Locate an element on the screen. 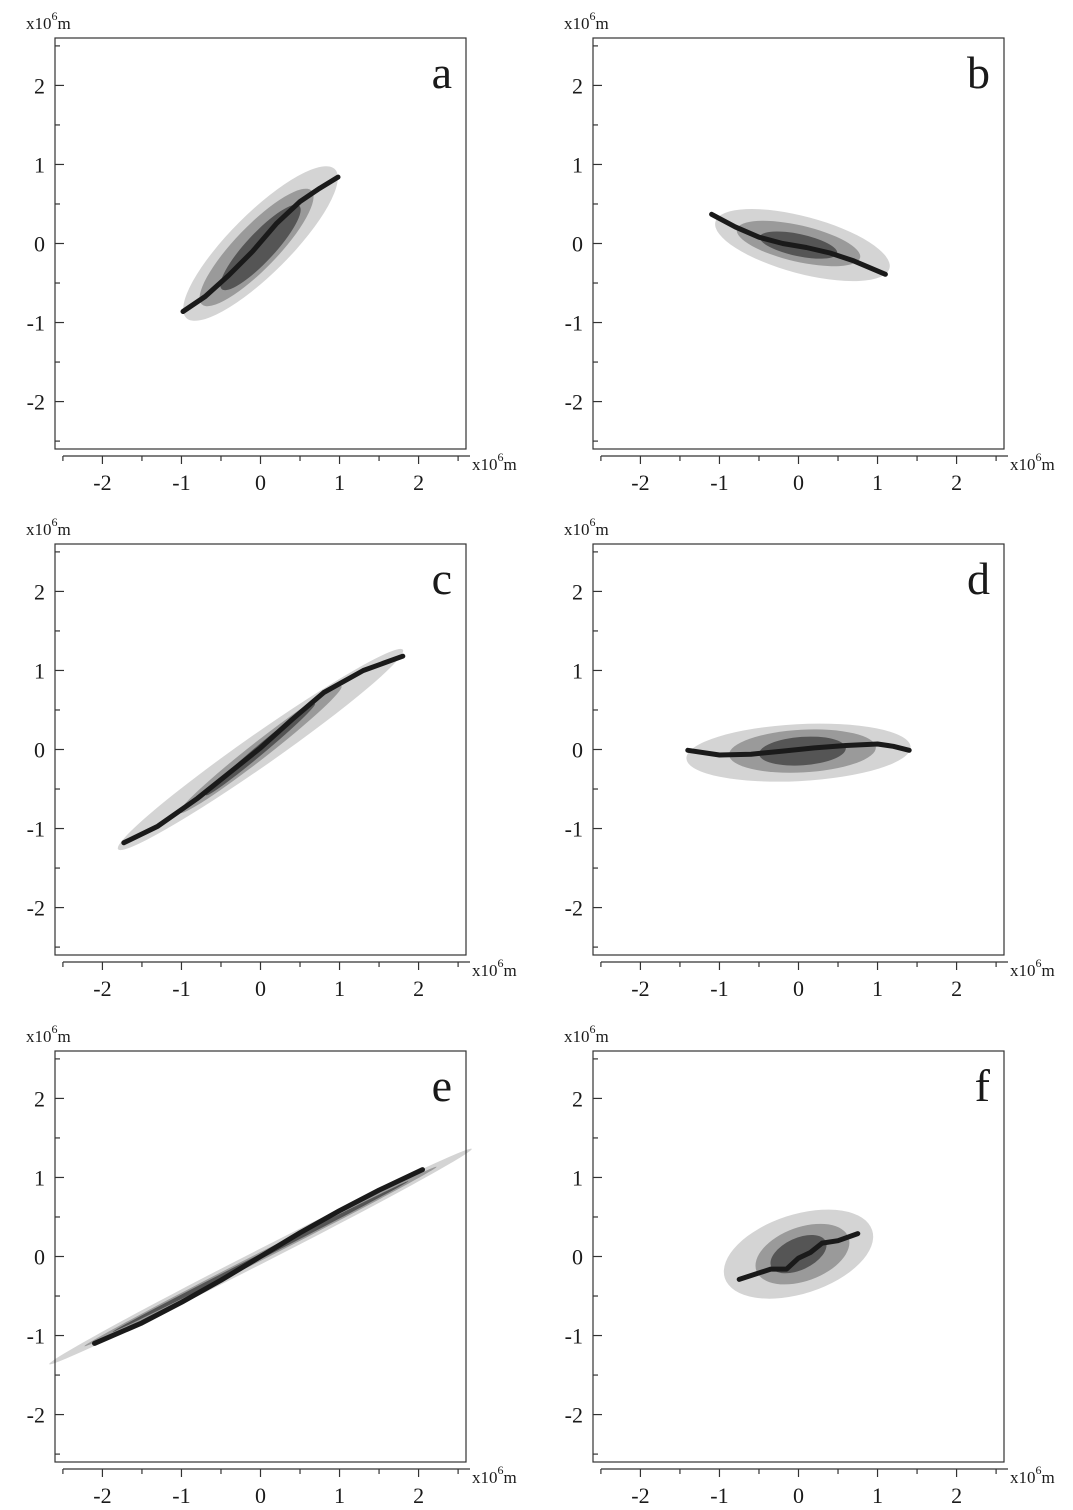 The image size is (1073, 1510). contour-inner is located at coordinates (260, 247).